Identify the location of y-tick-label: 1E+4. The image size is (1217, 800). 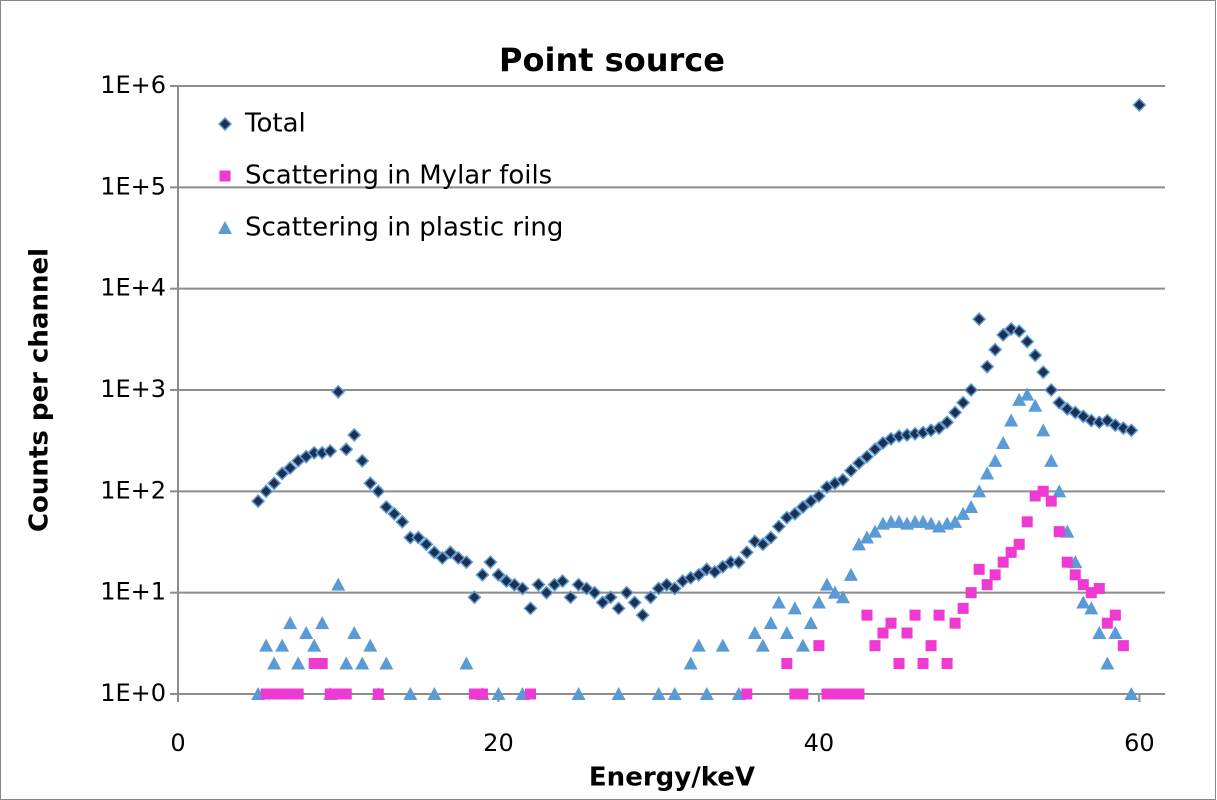
(133, 288).